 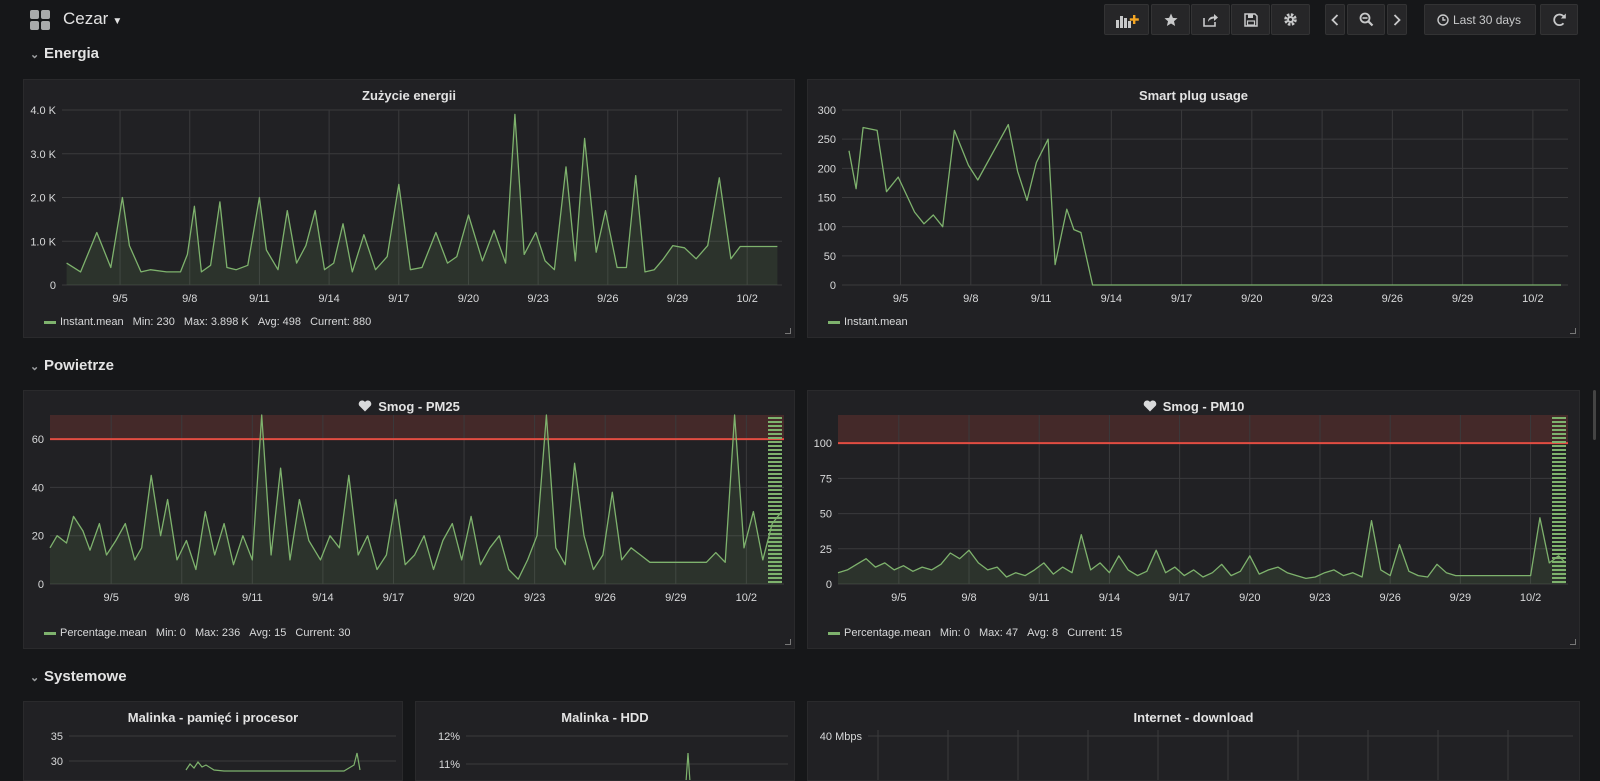 What do you see at coordinates (746, 299) in the screenshot?
I see `x-tick-label: 10/2` at bounding box center [746, 299].